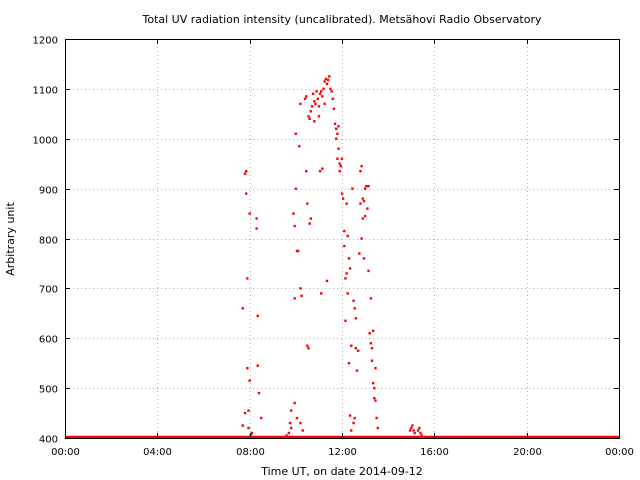  I want to click on y-tick-label: 900, so click(48, 191).